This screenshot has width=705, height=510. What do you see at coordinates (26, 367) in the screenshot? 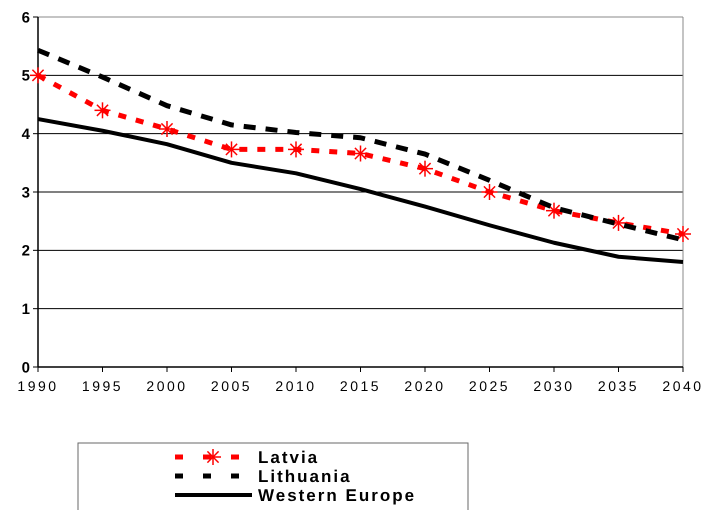
I see `y-tick-label: 0` at bounding box center [26, 367].